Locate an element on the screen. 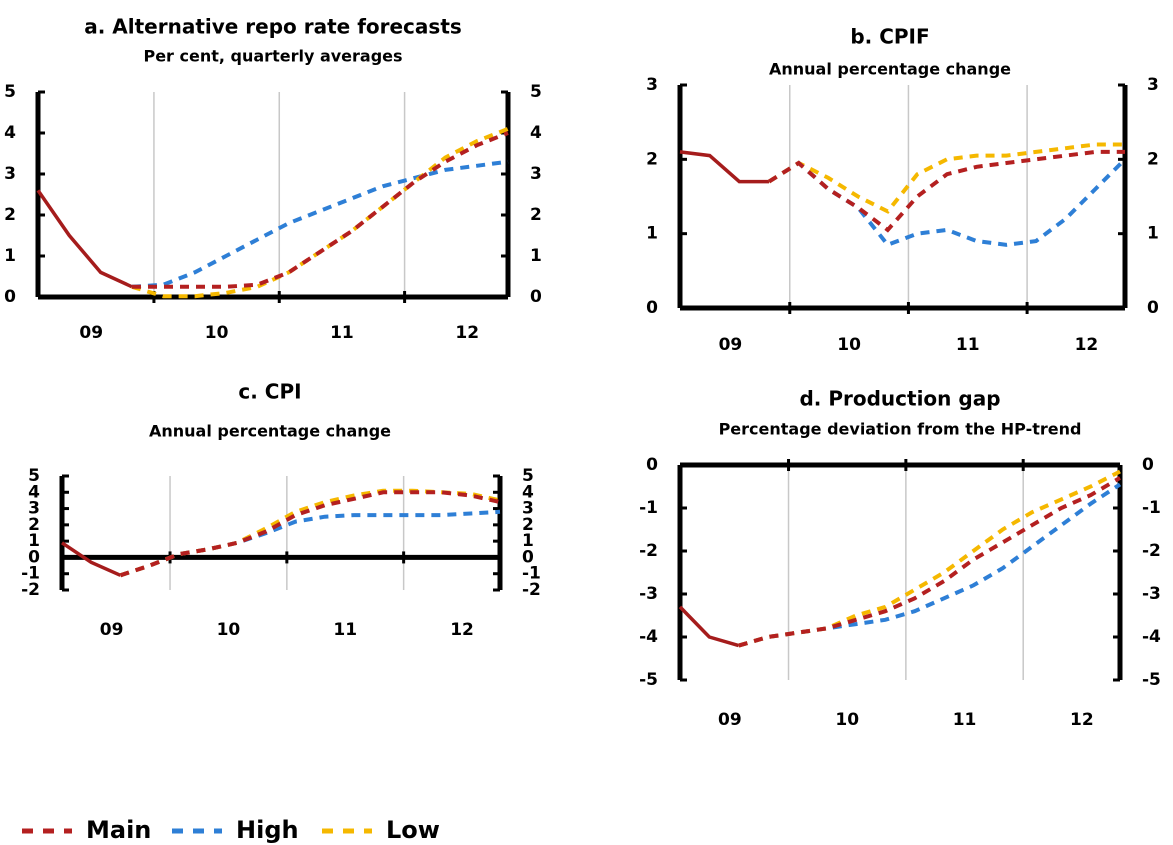 Image resolution: width=1173 pixels, height=845 pixels. chart-title: a. Alternative repo rate forecasts is located at coordinates (273, 27).